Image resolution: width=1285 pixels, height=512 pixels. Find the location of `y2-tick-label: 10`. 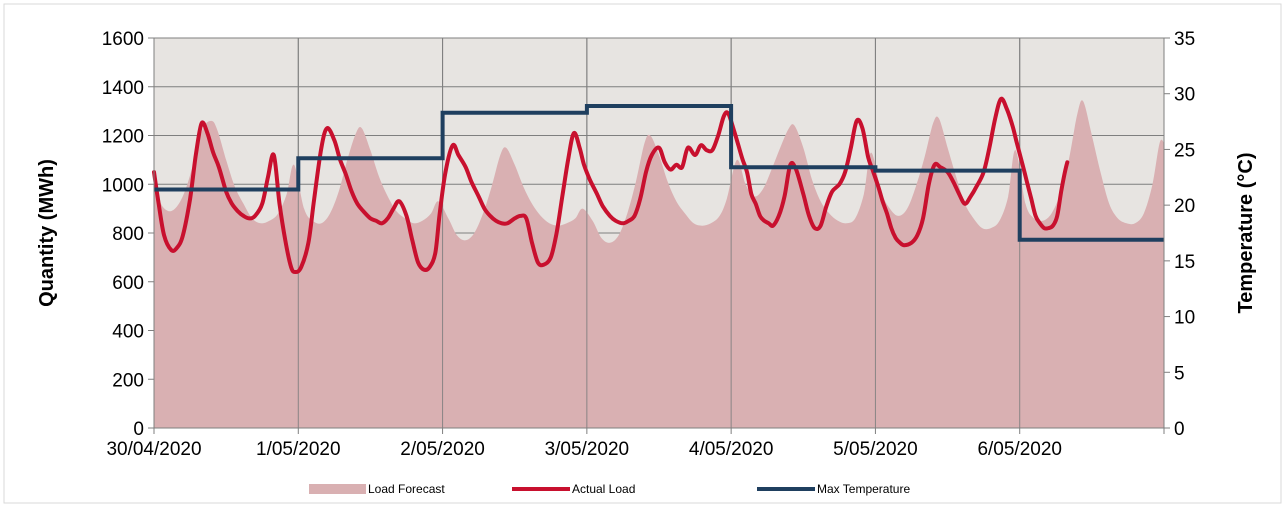

y2-tick-label: 10 is located at coordinates (1184, 318).